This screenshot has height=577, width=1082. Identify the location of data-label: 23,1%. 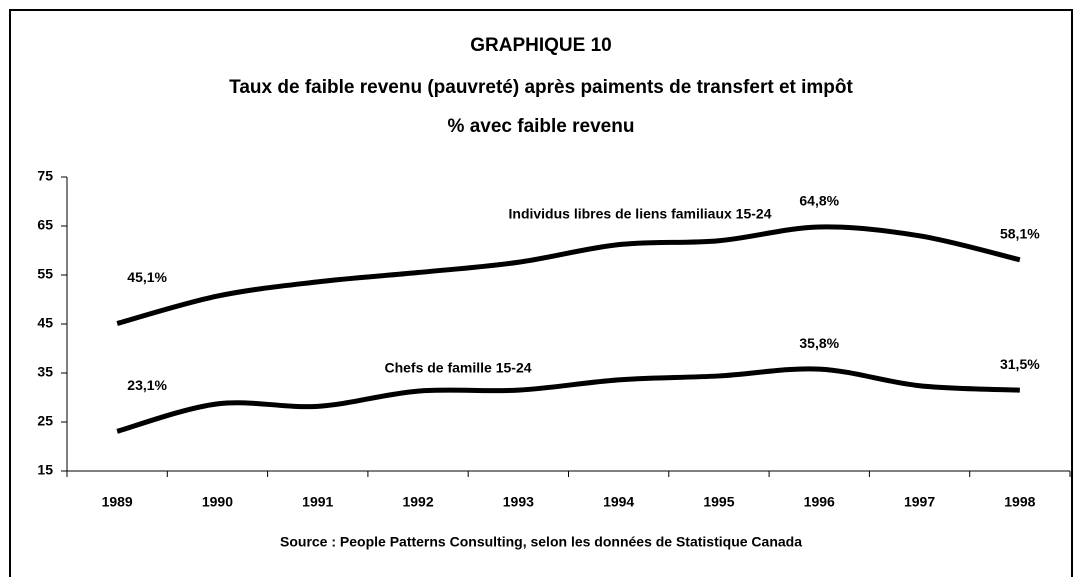
(147, 385).